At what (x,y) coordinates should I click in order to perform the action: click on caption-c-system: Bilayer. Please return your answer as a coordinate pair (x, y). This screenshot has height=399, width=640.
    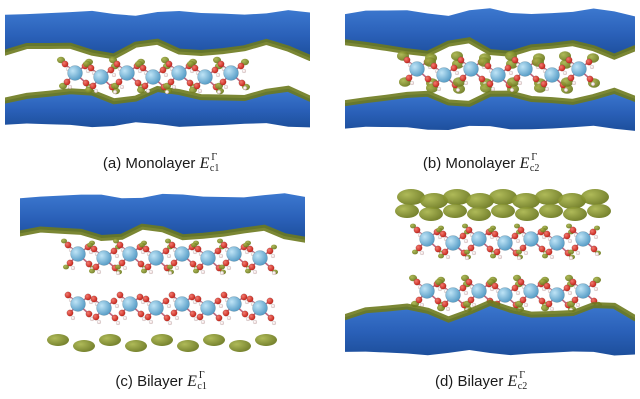
    Looking at the image, I should click on (160, 381).